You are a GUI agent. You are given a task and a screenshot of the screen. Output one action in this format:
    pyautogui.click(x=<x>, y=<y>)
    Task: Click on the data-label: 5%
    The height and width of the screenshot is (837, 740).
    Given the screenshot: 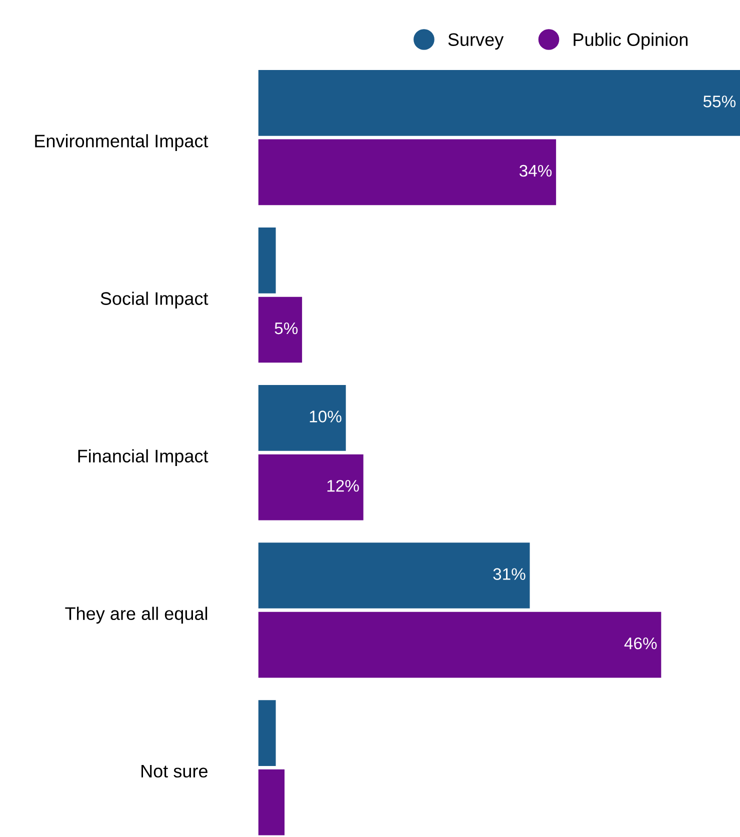 What is the action you would take?
    pyautogui.click(x=286, y=328)
    